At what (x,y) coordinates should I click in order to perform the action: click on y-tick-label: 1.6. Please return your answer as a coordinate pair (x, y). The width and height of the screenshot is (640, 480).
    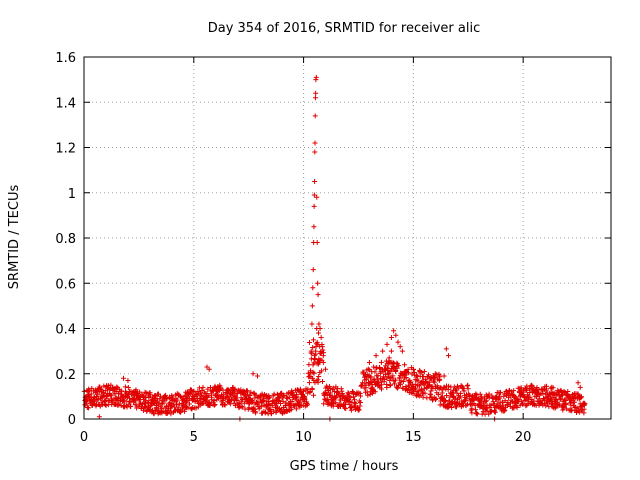
    Looking at the image, I should click on (65, 58).